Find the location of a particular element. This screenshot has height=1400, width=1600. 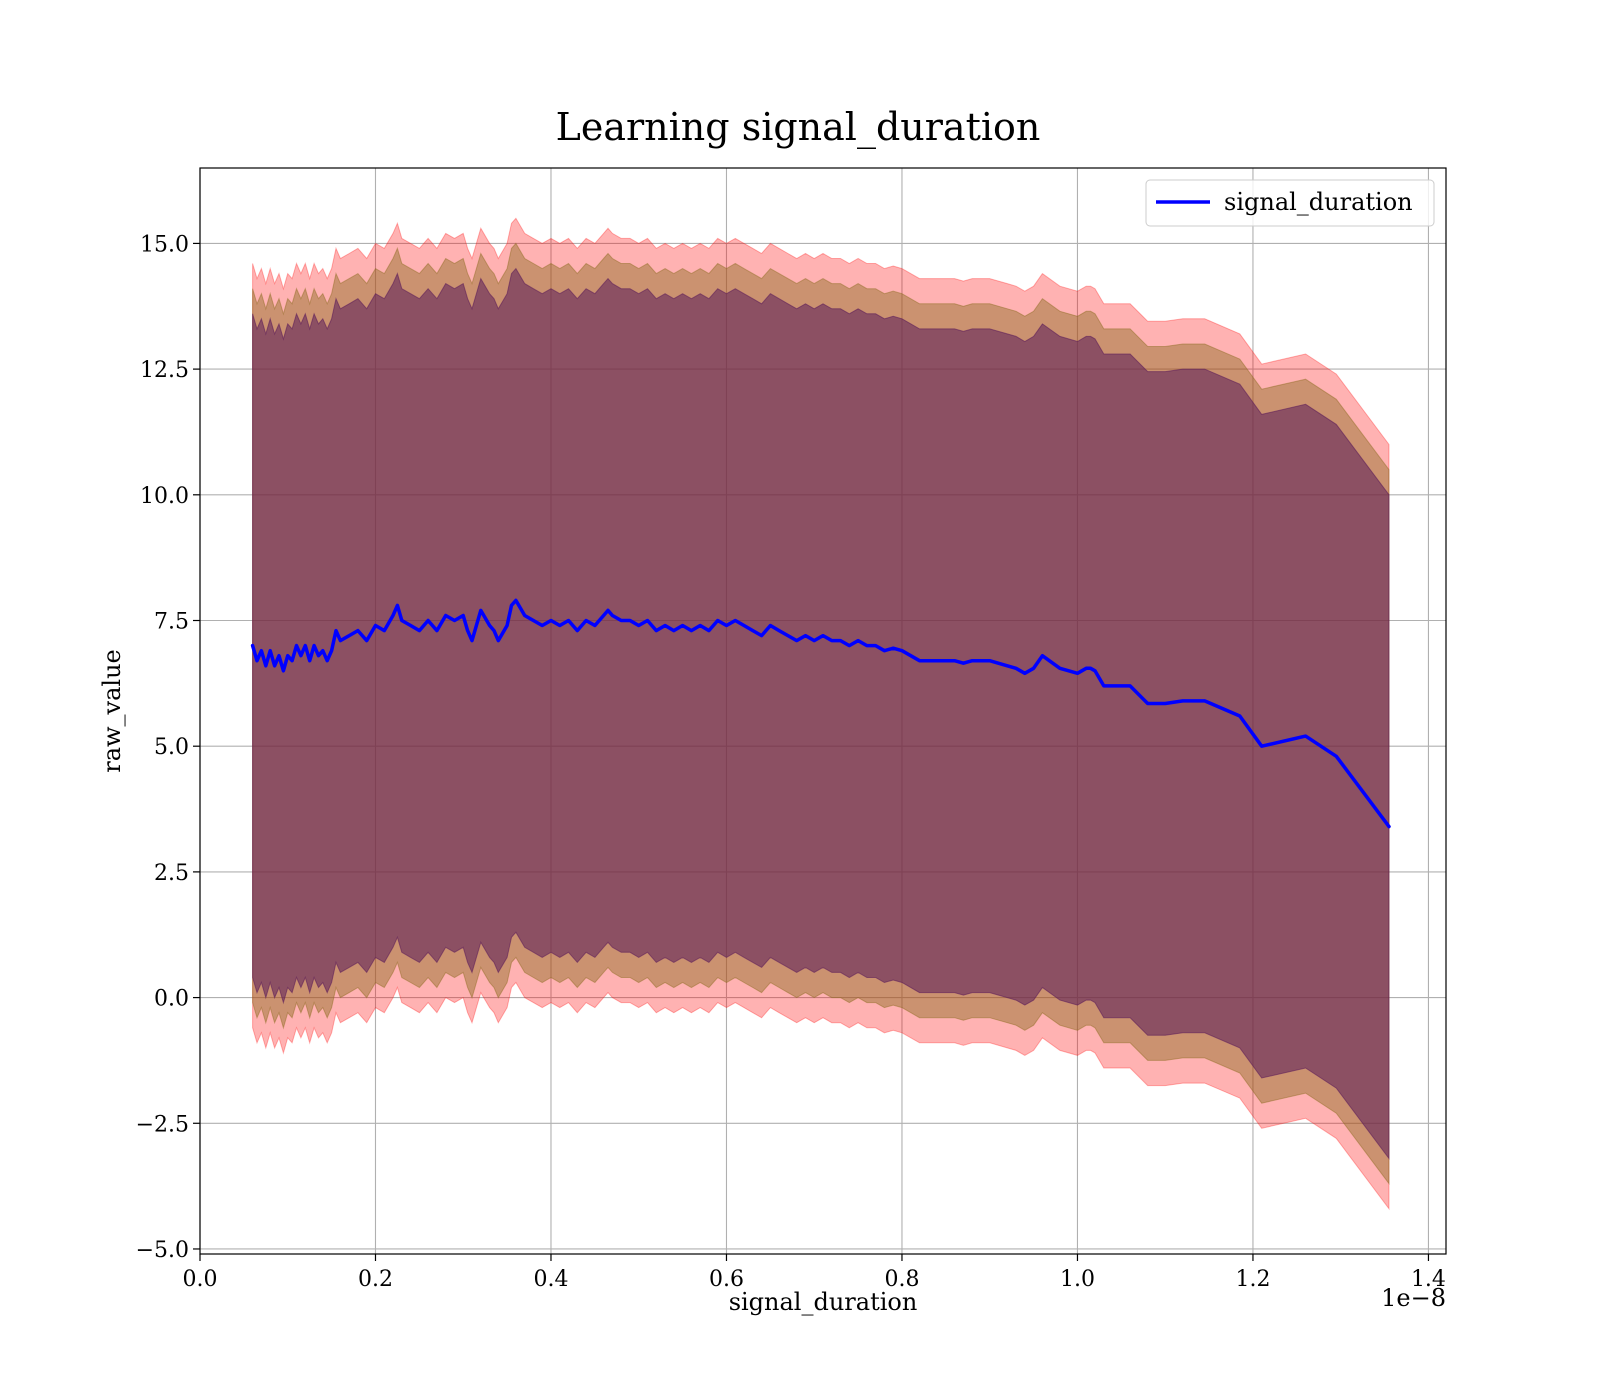

x-axis-ticks: 0.0 0.2 0.4 0.6 0.8 1.0 1.2 1.4 is located at coordinates (814, 1273).